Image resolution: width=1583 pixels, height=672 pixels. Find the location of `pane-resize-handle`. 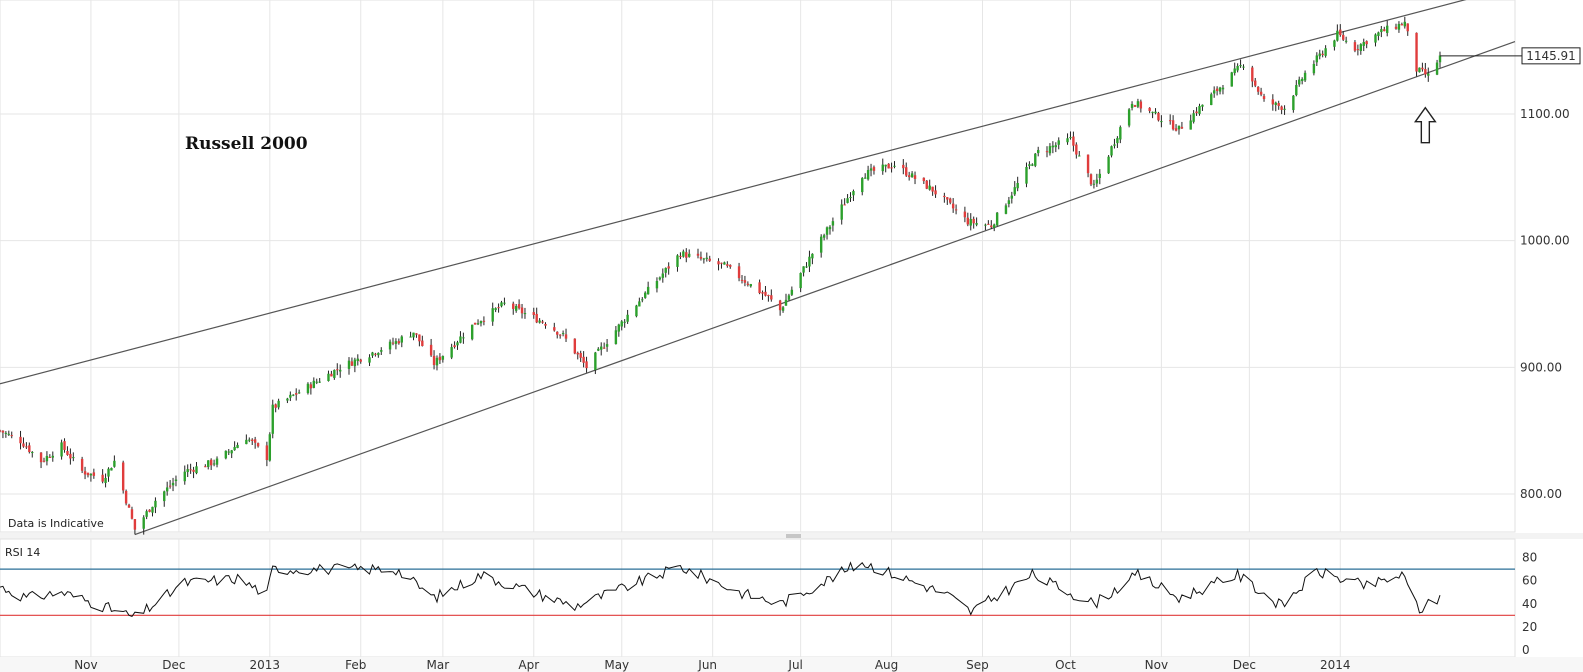

pane-resize-handle is located at coordinates (793, 536).